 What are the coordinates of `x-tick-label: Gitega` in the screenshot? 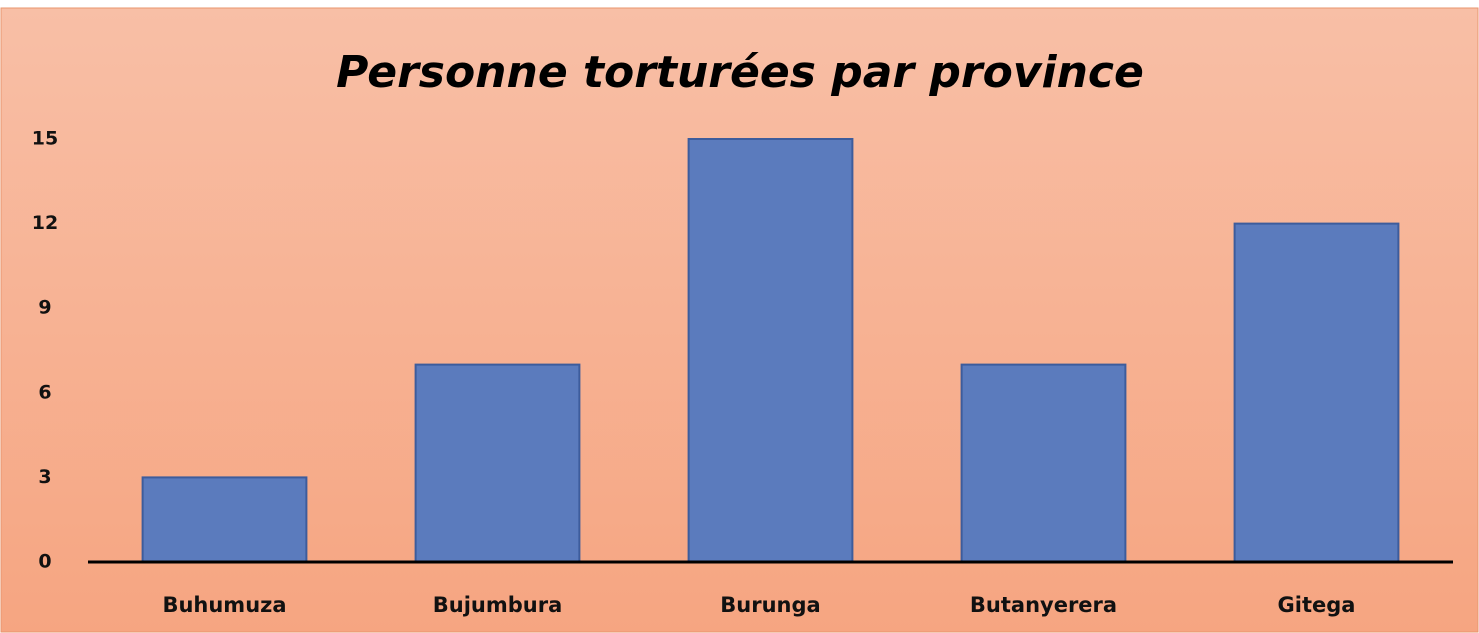 It's located at (1317, 605).